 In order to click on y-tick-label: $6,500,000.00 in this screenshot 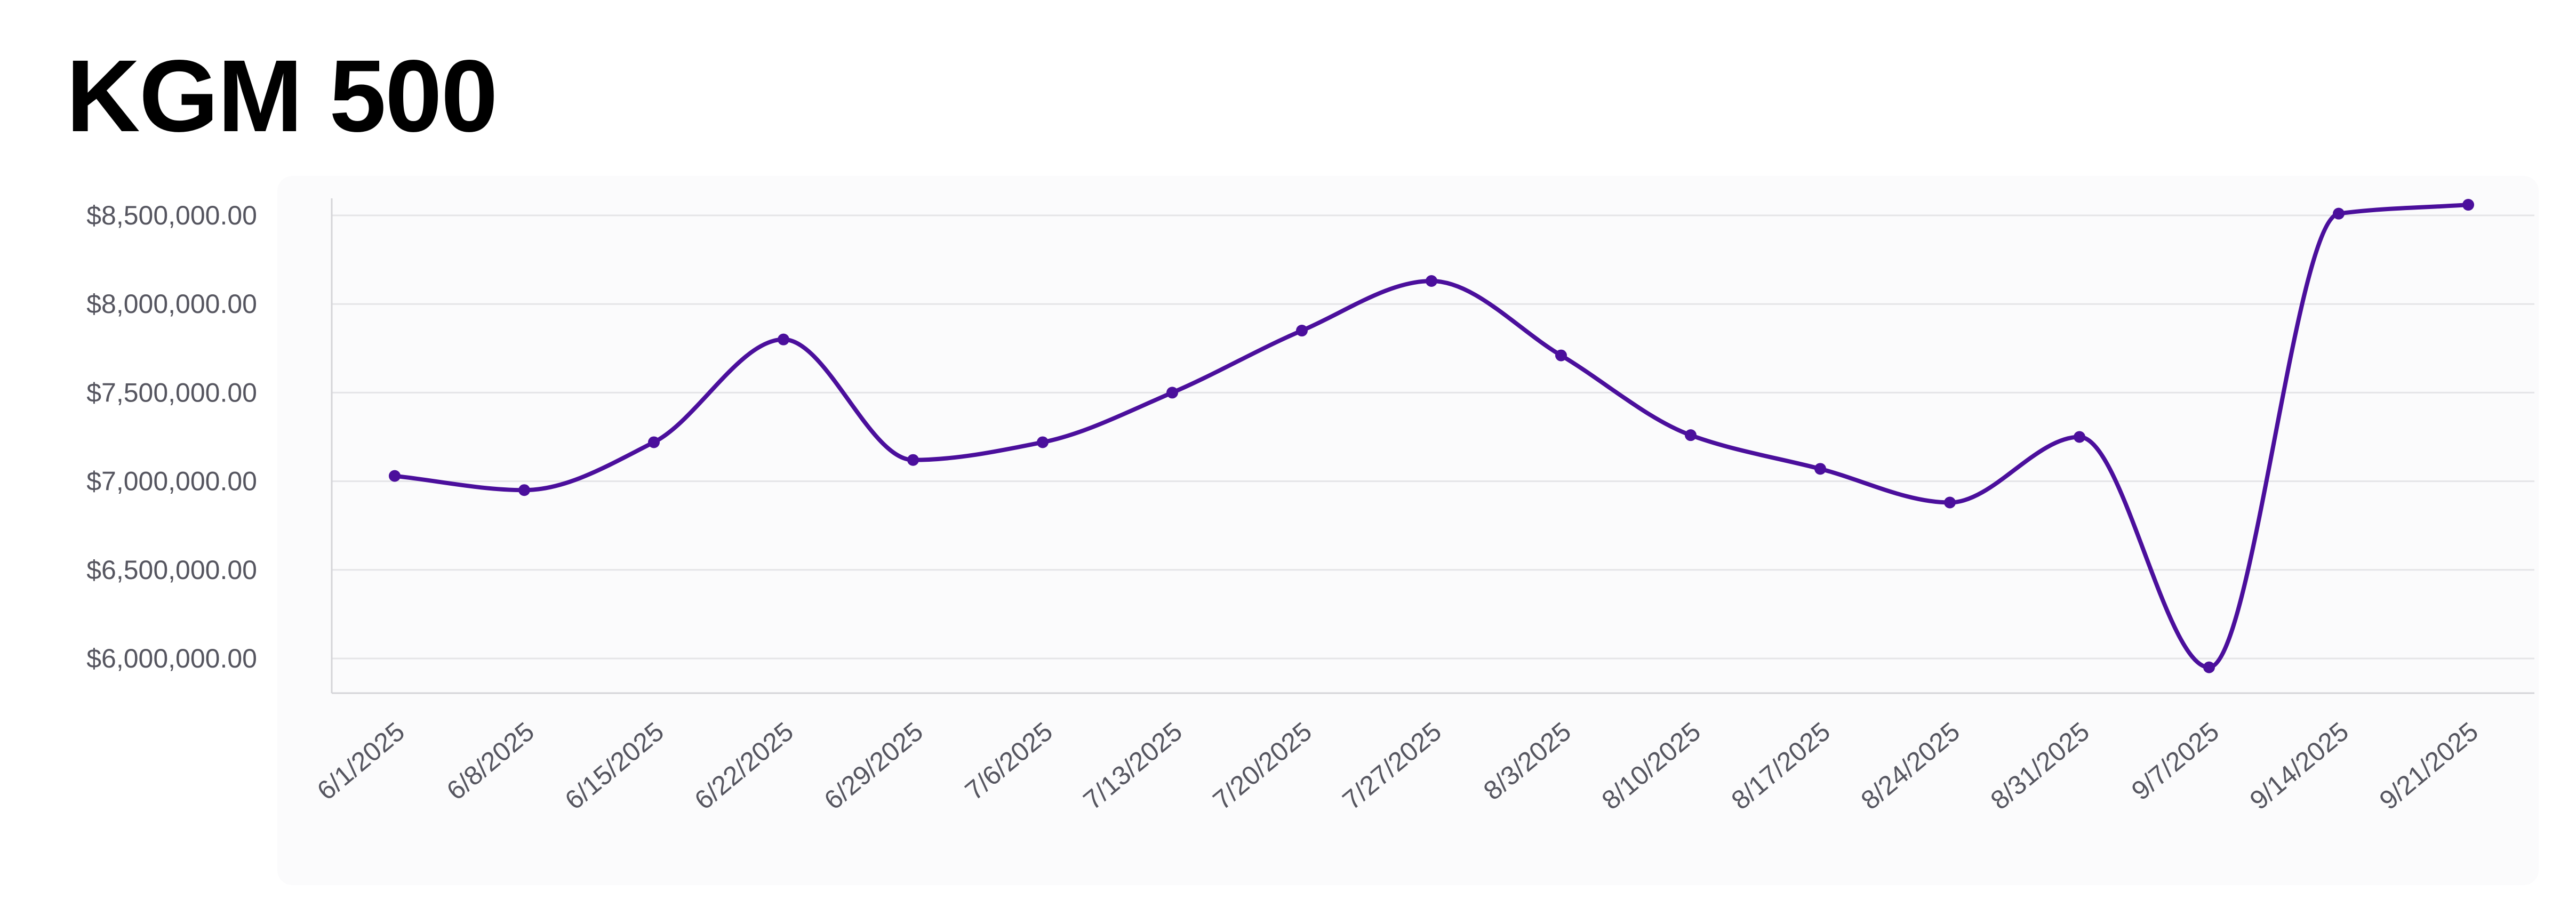, I will do `click(171, 570)`.